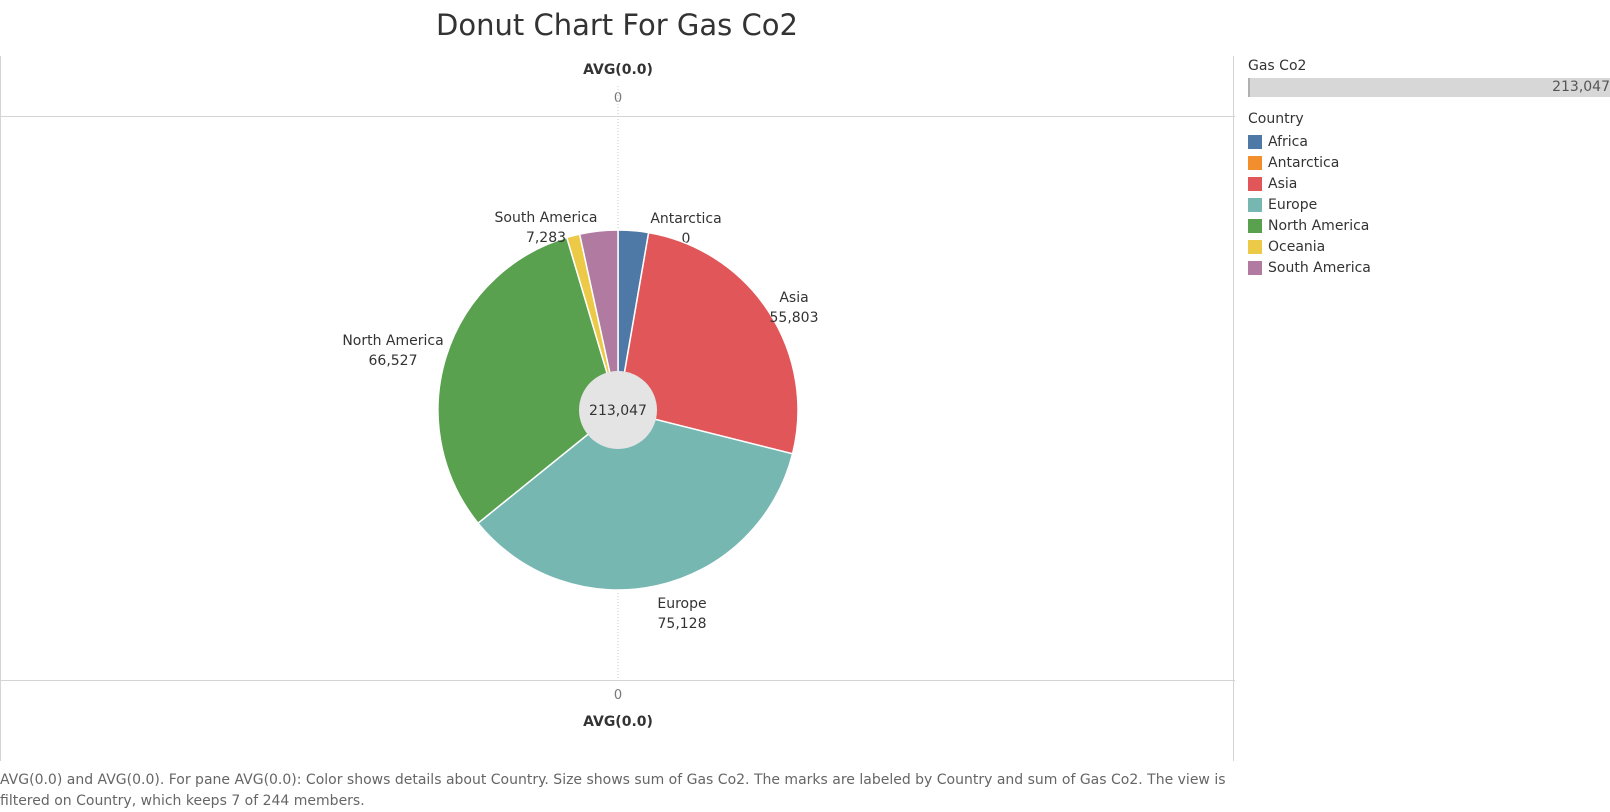  I want to click on legend-label: Africa, so click(1288, 141).